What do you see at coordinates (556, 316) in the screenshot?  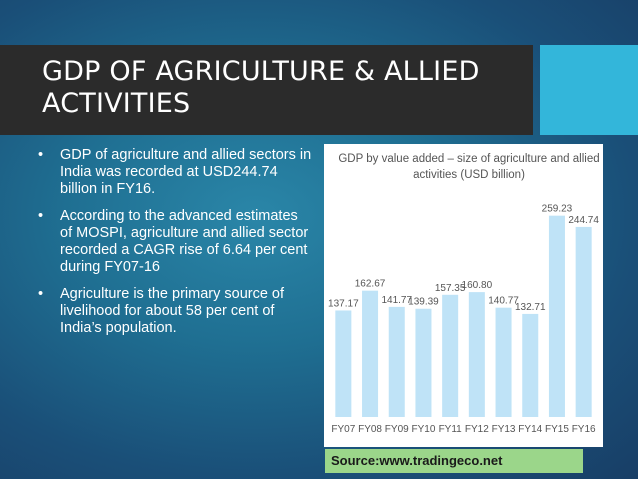 I see `bar-fy15` at bounding box center [556, 316].